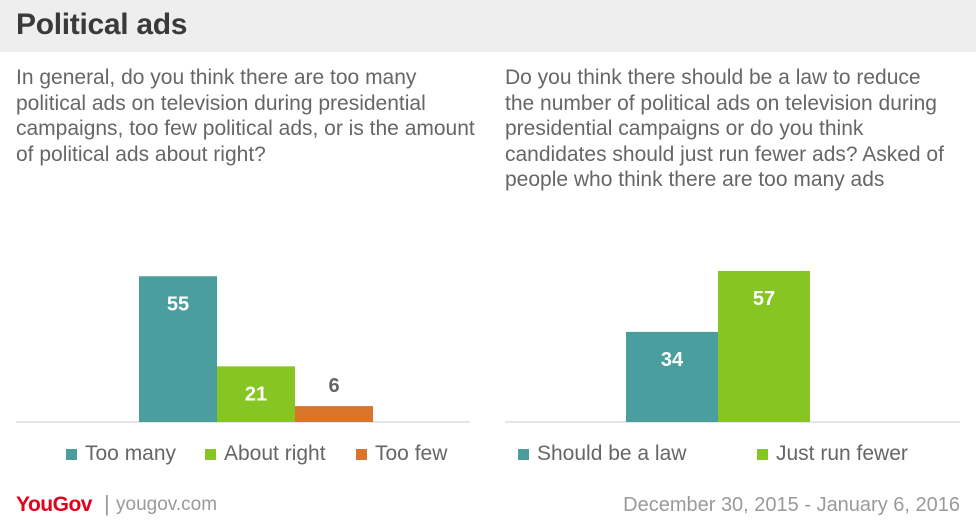 The image size is (976, 528). I want to click on legend-label: About right, so click(275, 453).